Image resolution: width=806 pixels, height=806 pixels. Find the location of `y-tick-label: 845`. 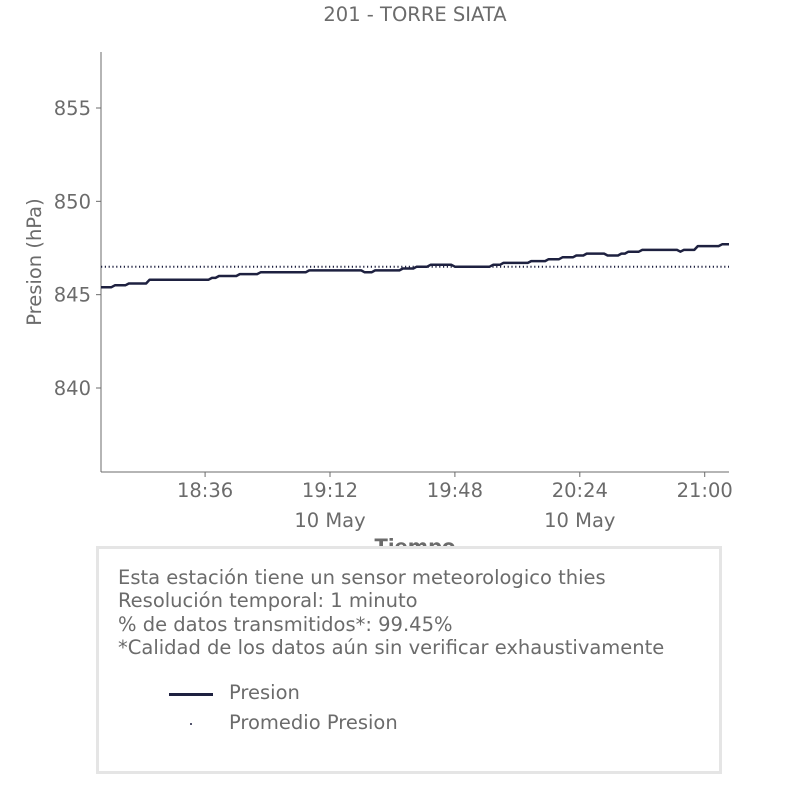

y-tick-label: 845 is located at coordinates (72, 295).